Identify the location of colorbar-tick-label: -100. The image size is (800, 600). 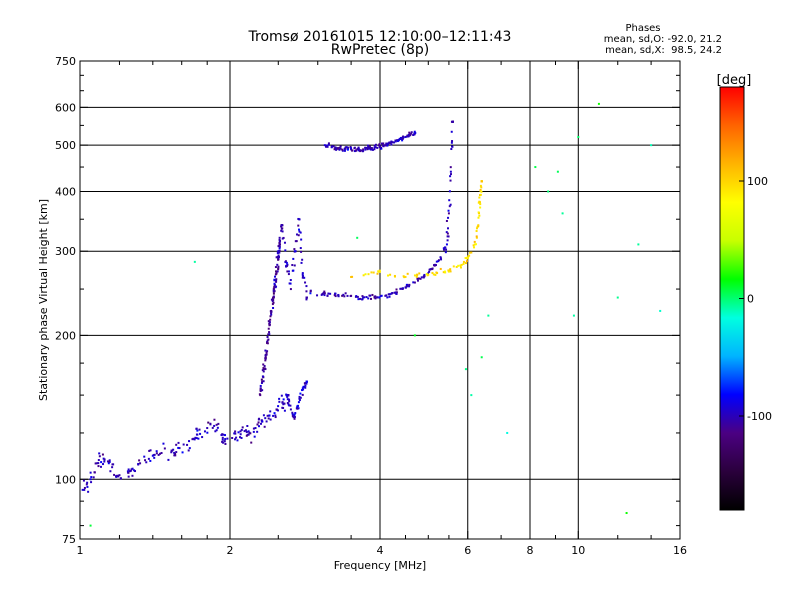
(759, 416).